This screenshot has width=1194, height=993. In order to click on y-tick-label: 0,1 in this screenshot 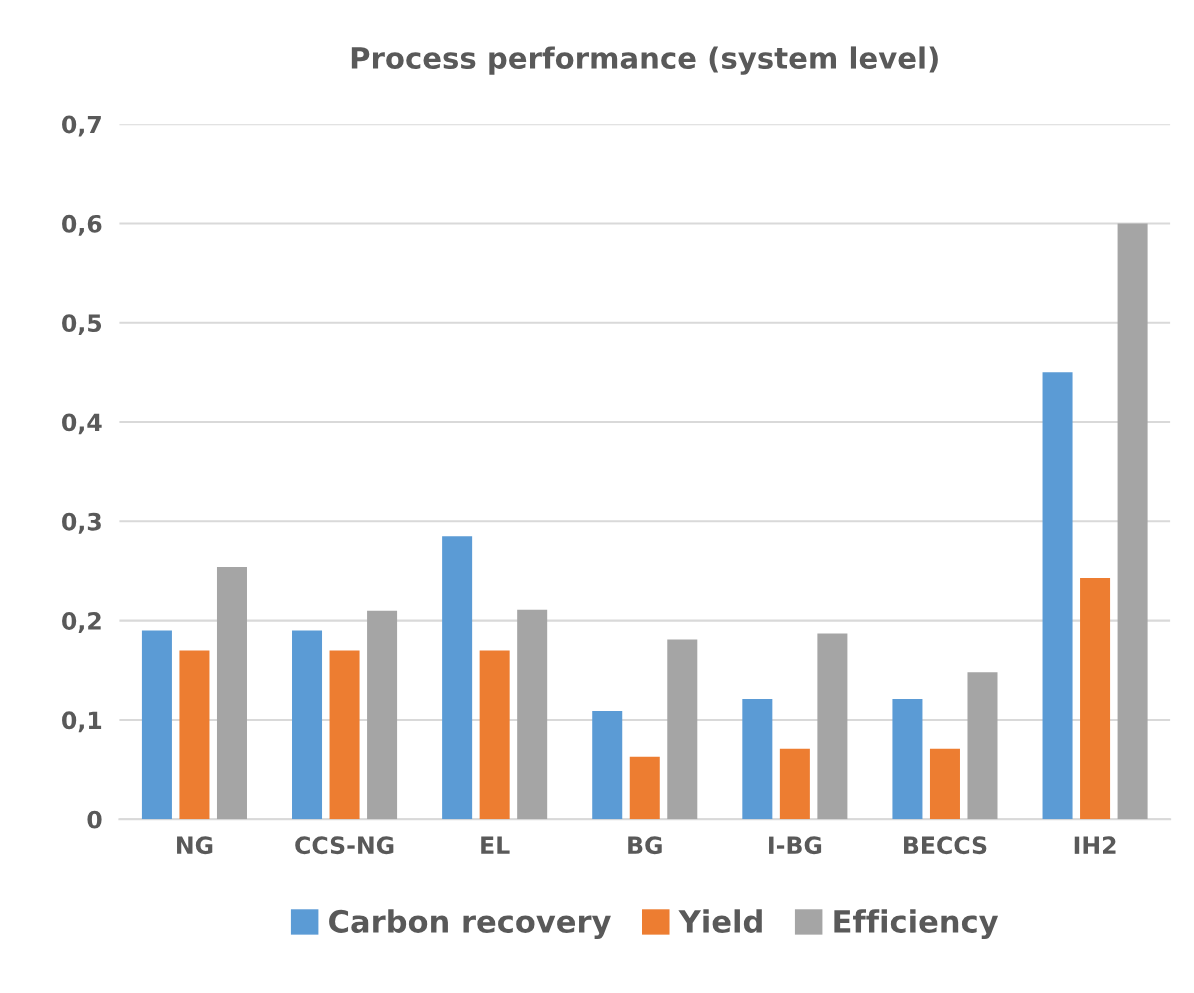, I will do `click(82, 722)`.